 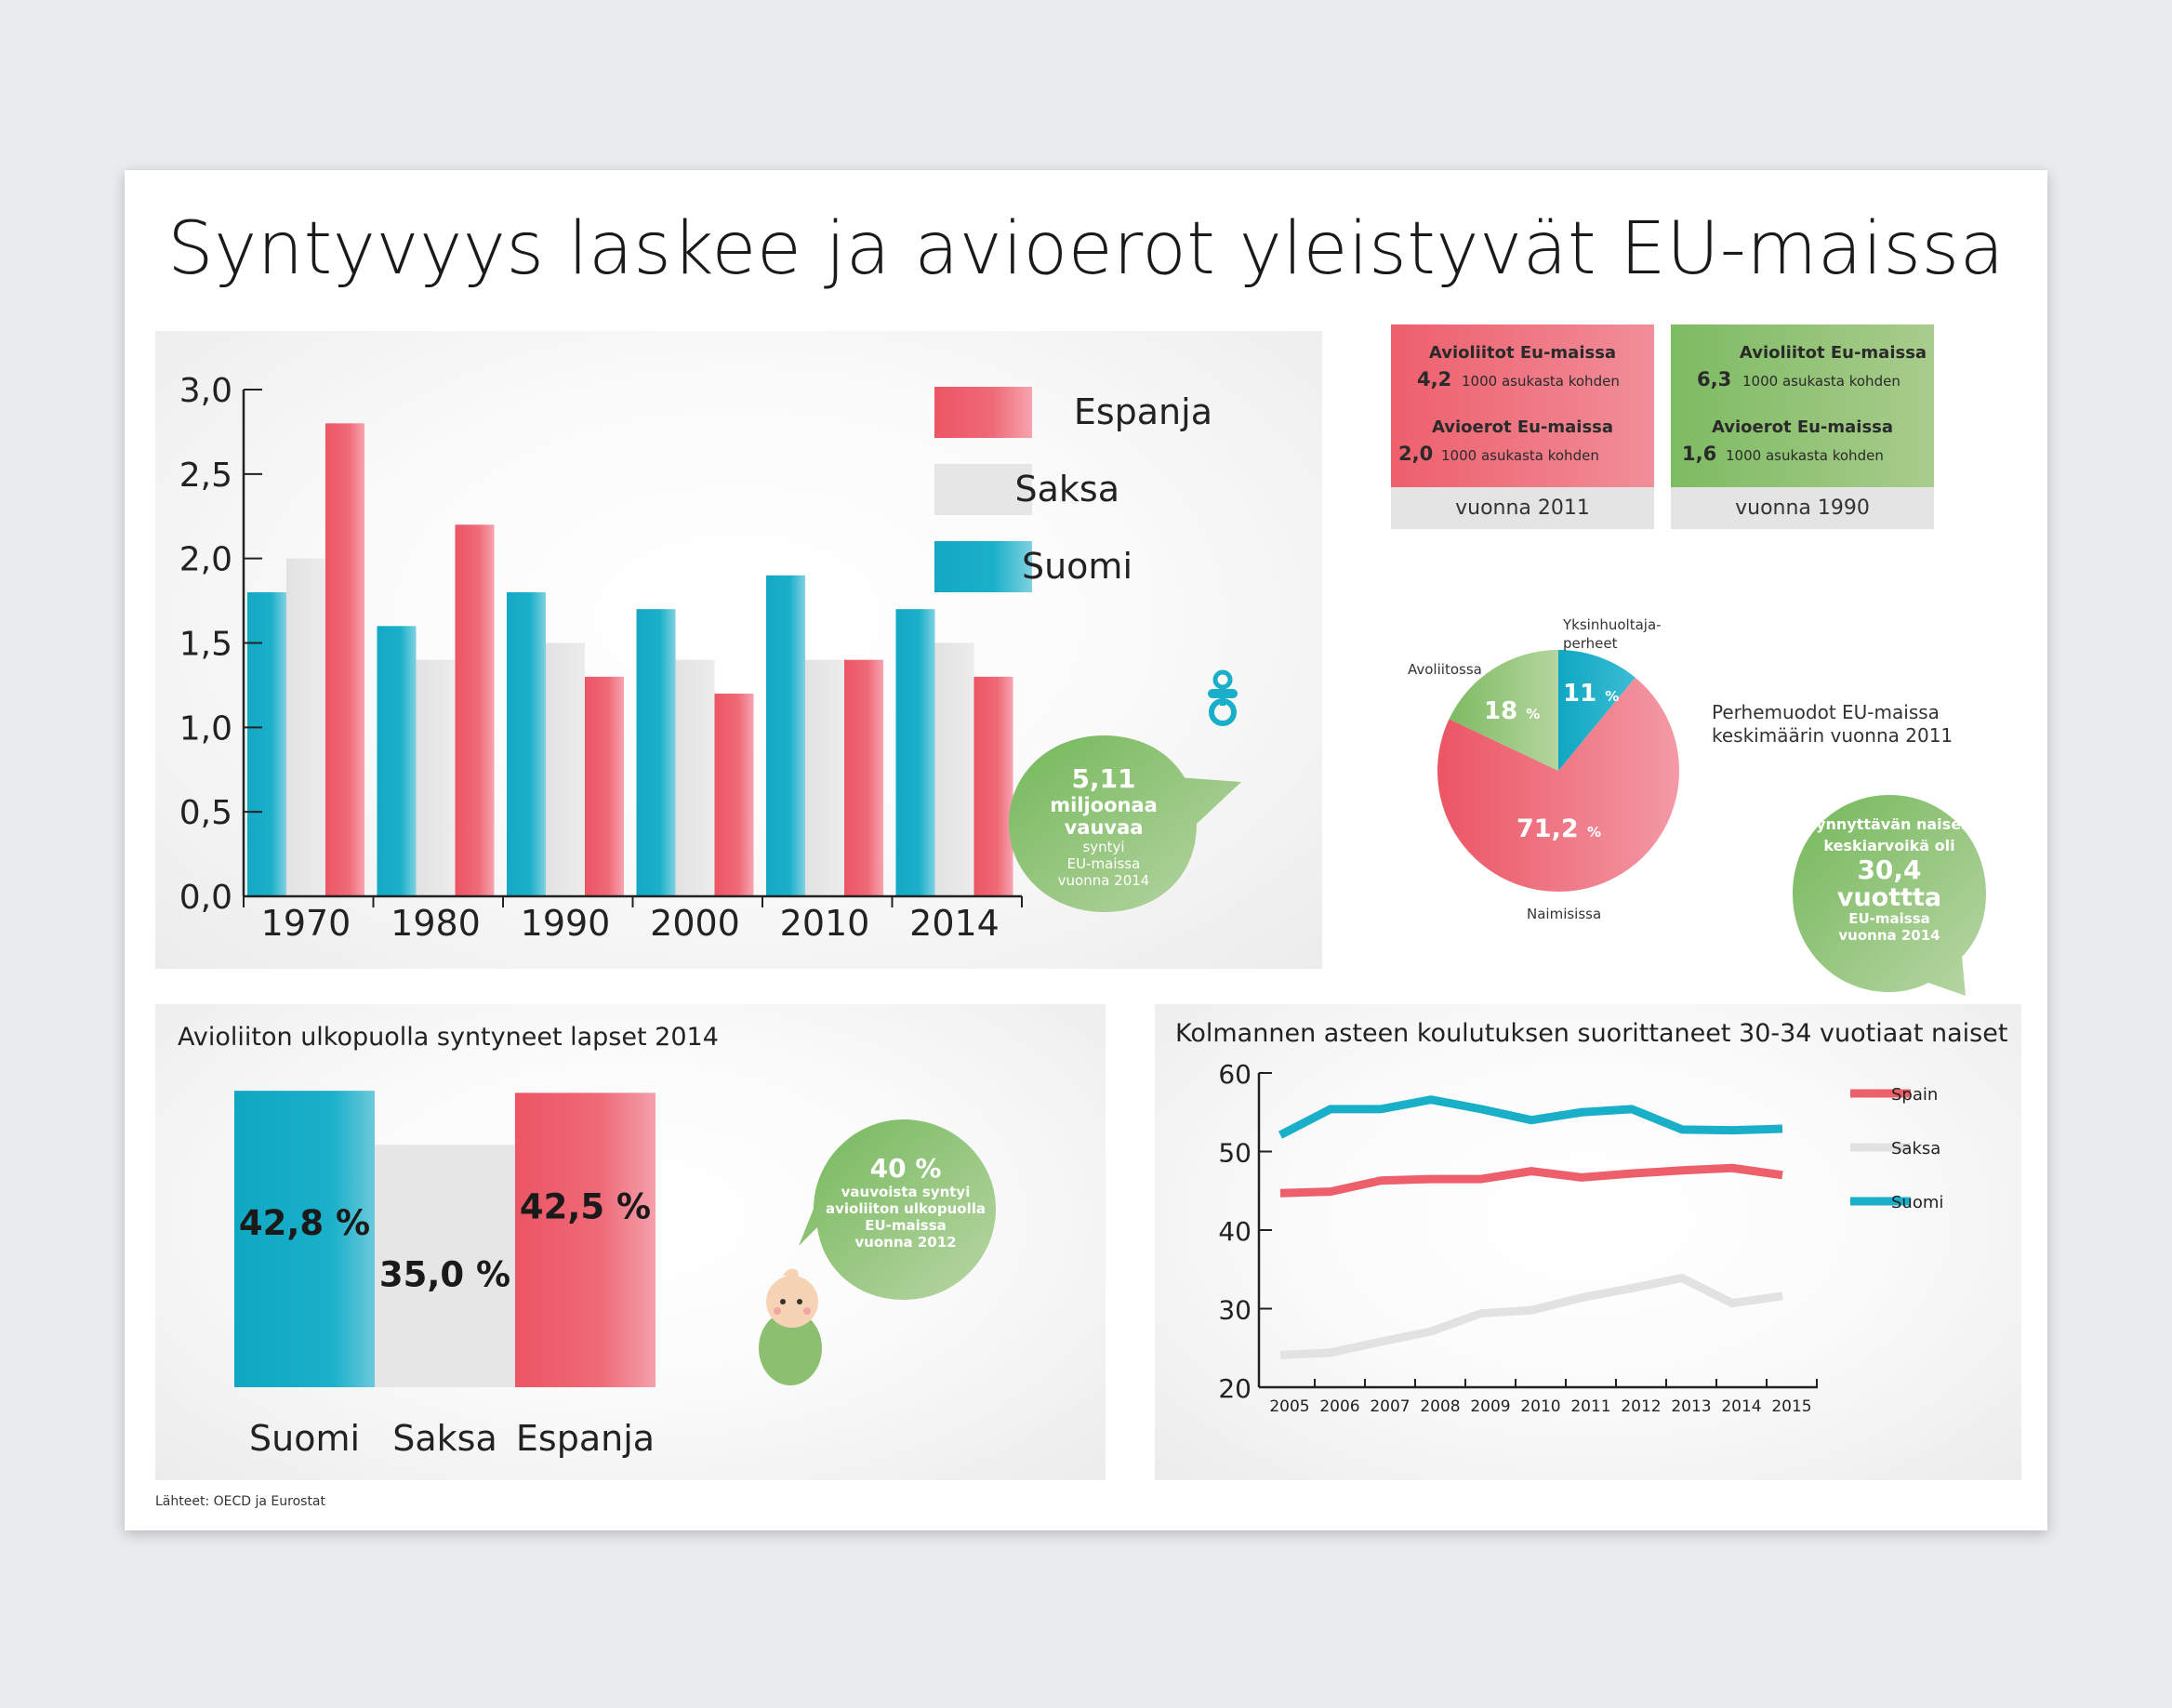 I want to click on pie-pct-cohab: 18 %, so click(x=1512, y=711).